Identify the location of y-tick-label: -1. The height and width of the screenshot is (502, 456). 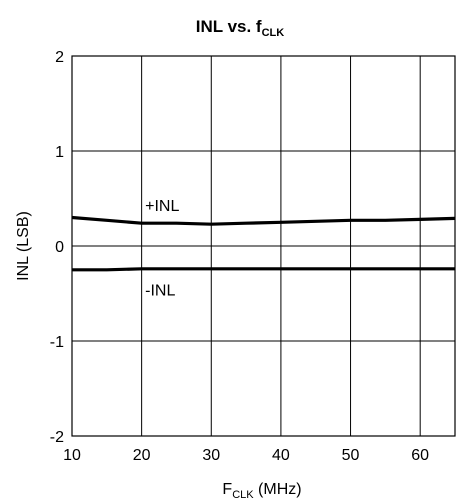
(57, 342).